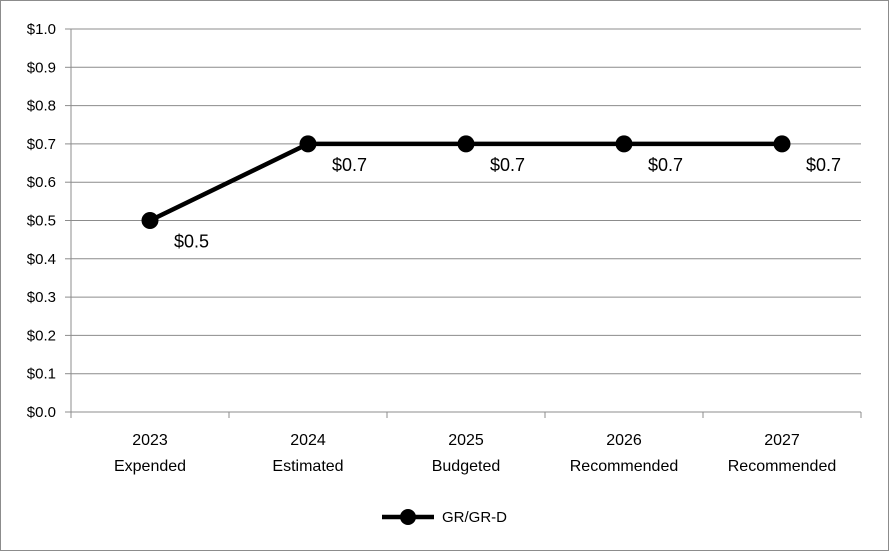  I want to click on x-category-label: 2025, so click(466, 440).